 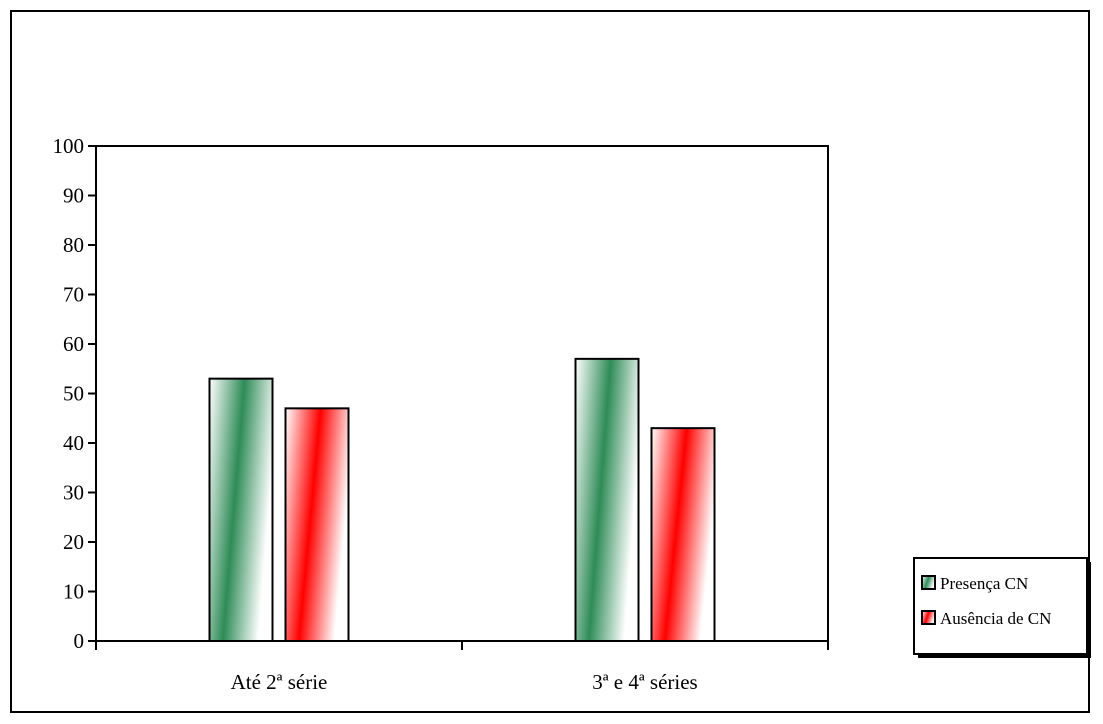 What do you see at coordinates (73, 443) in the screenshot?
I see `y-tick-label: 40` at bounding box center [73, 443].